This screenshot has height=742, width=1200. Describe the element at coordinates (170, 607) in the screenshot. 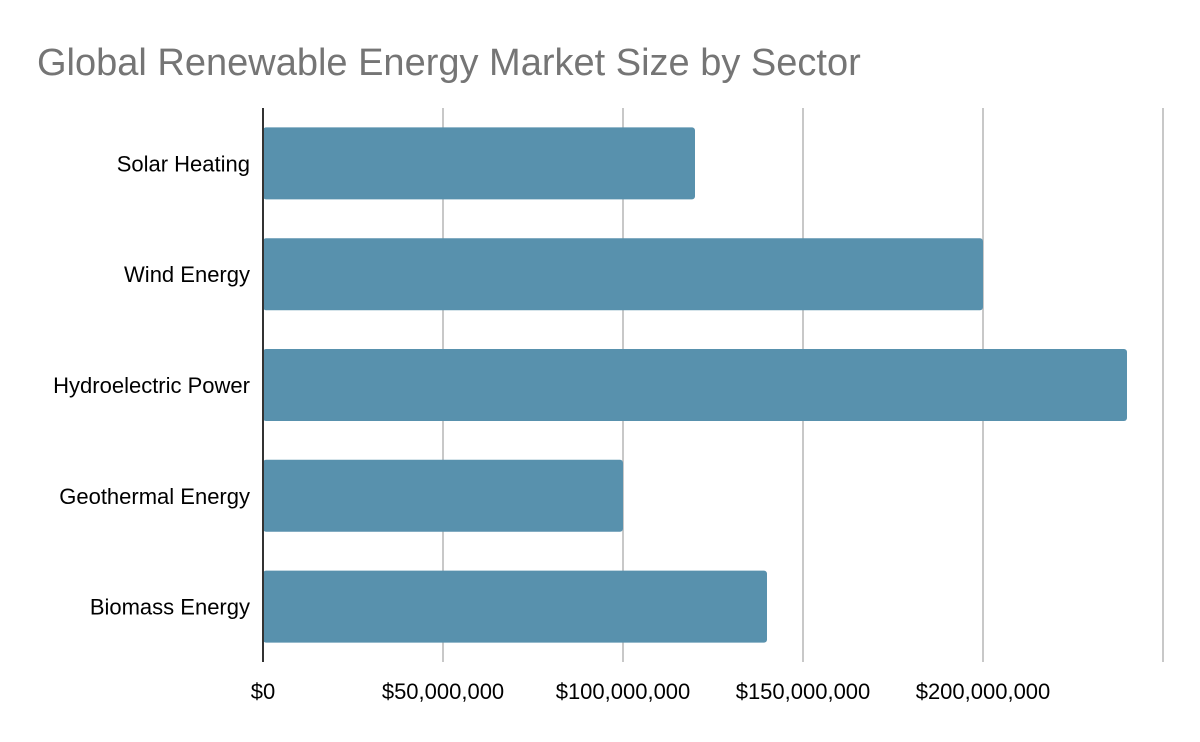

I see `category-label: Biomass Energy` at that location.